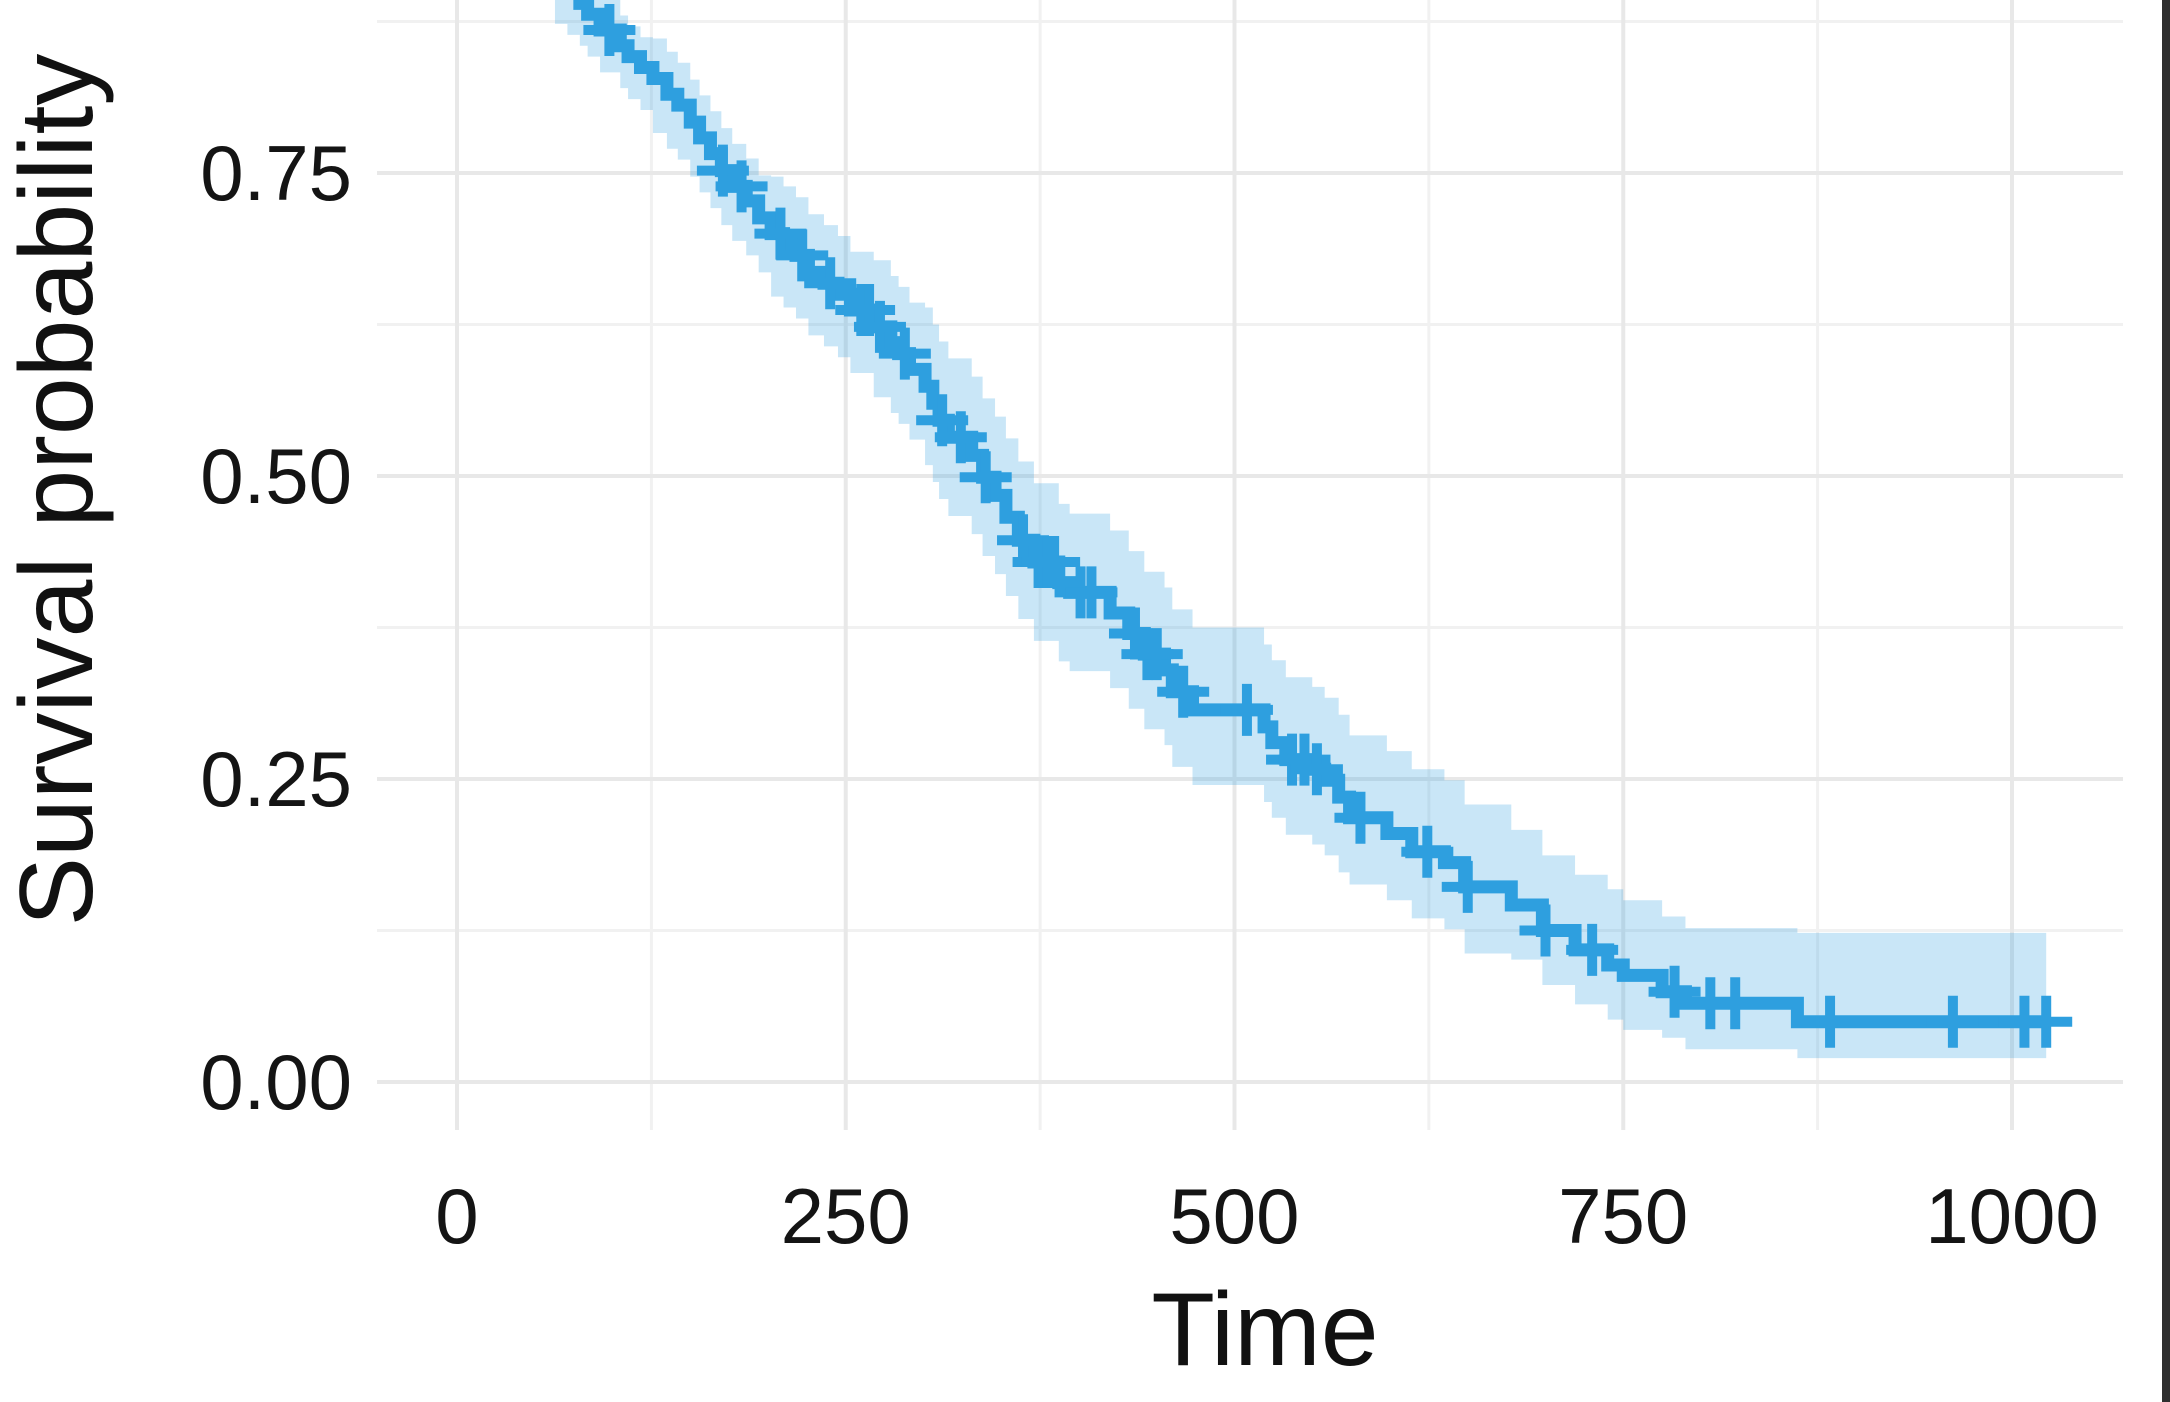 The width and height of the screenshot is (2170, 1402). Describe the element at coordinates (846, 1216) in the screenshot. I see `x-tick-label: 250` at that location.